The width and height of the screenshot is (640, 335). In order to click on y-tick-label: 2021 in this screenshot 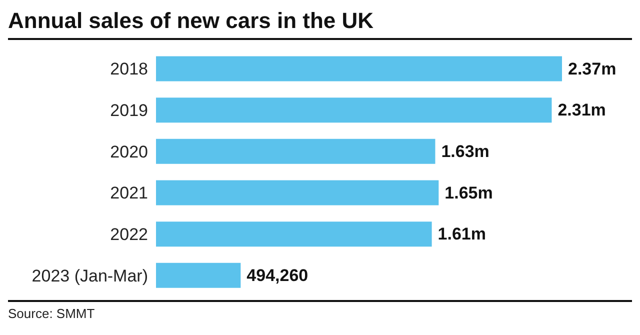, I will do `click(129, 193)`.